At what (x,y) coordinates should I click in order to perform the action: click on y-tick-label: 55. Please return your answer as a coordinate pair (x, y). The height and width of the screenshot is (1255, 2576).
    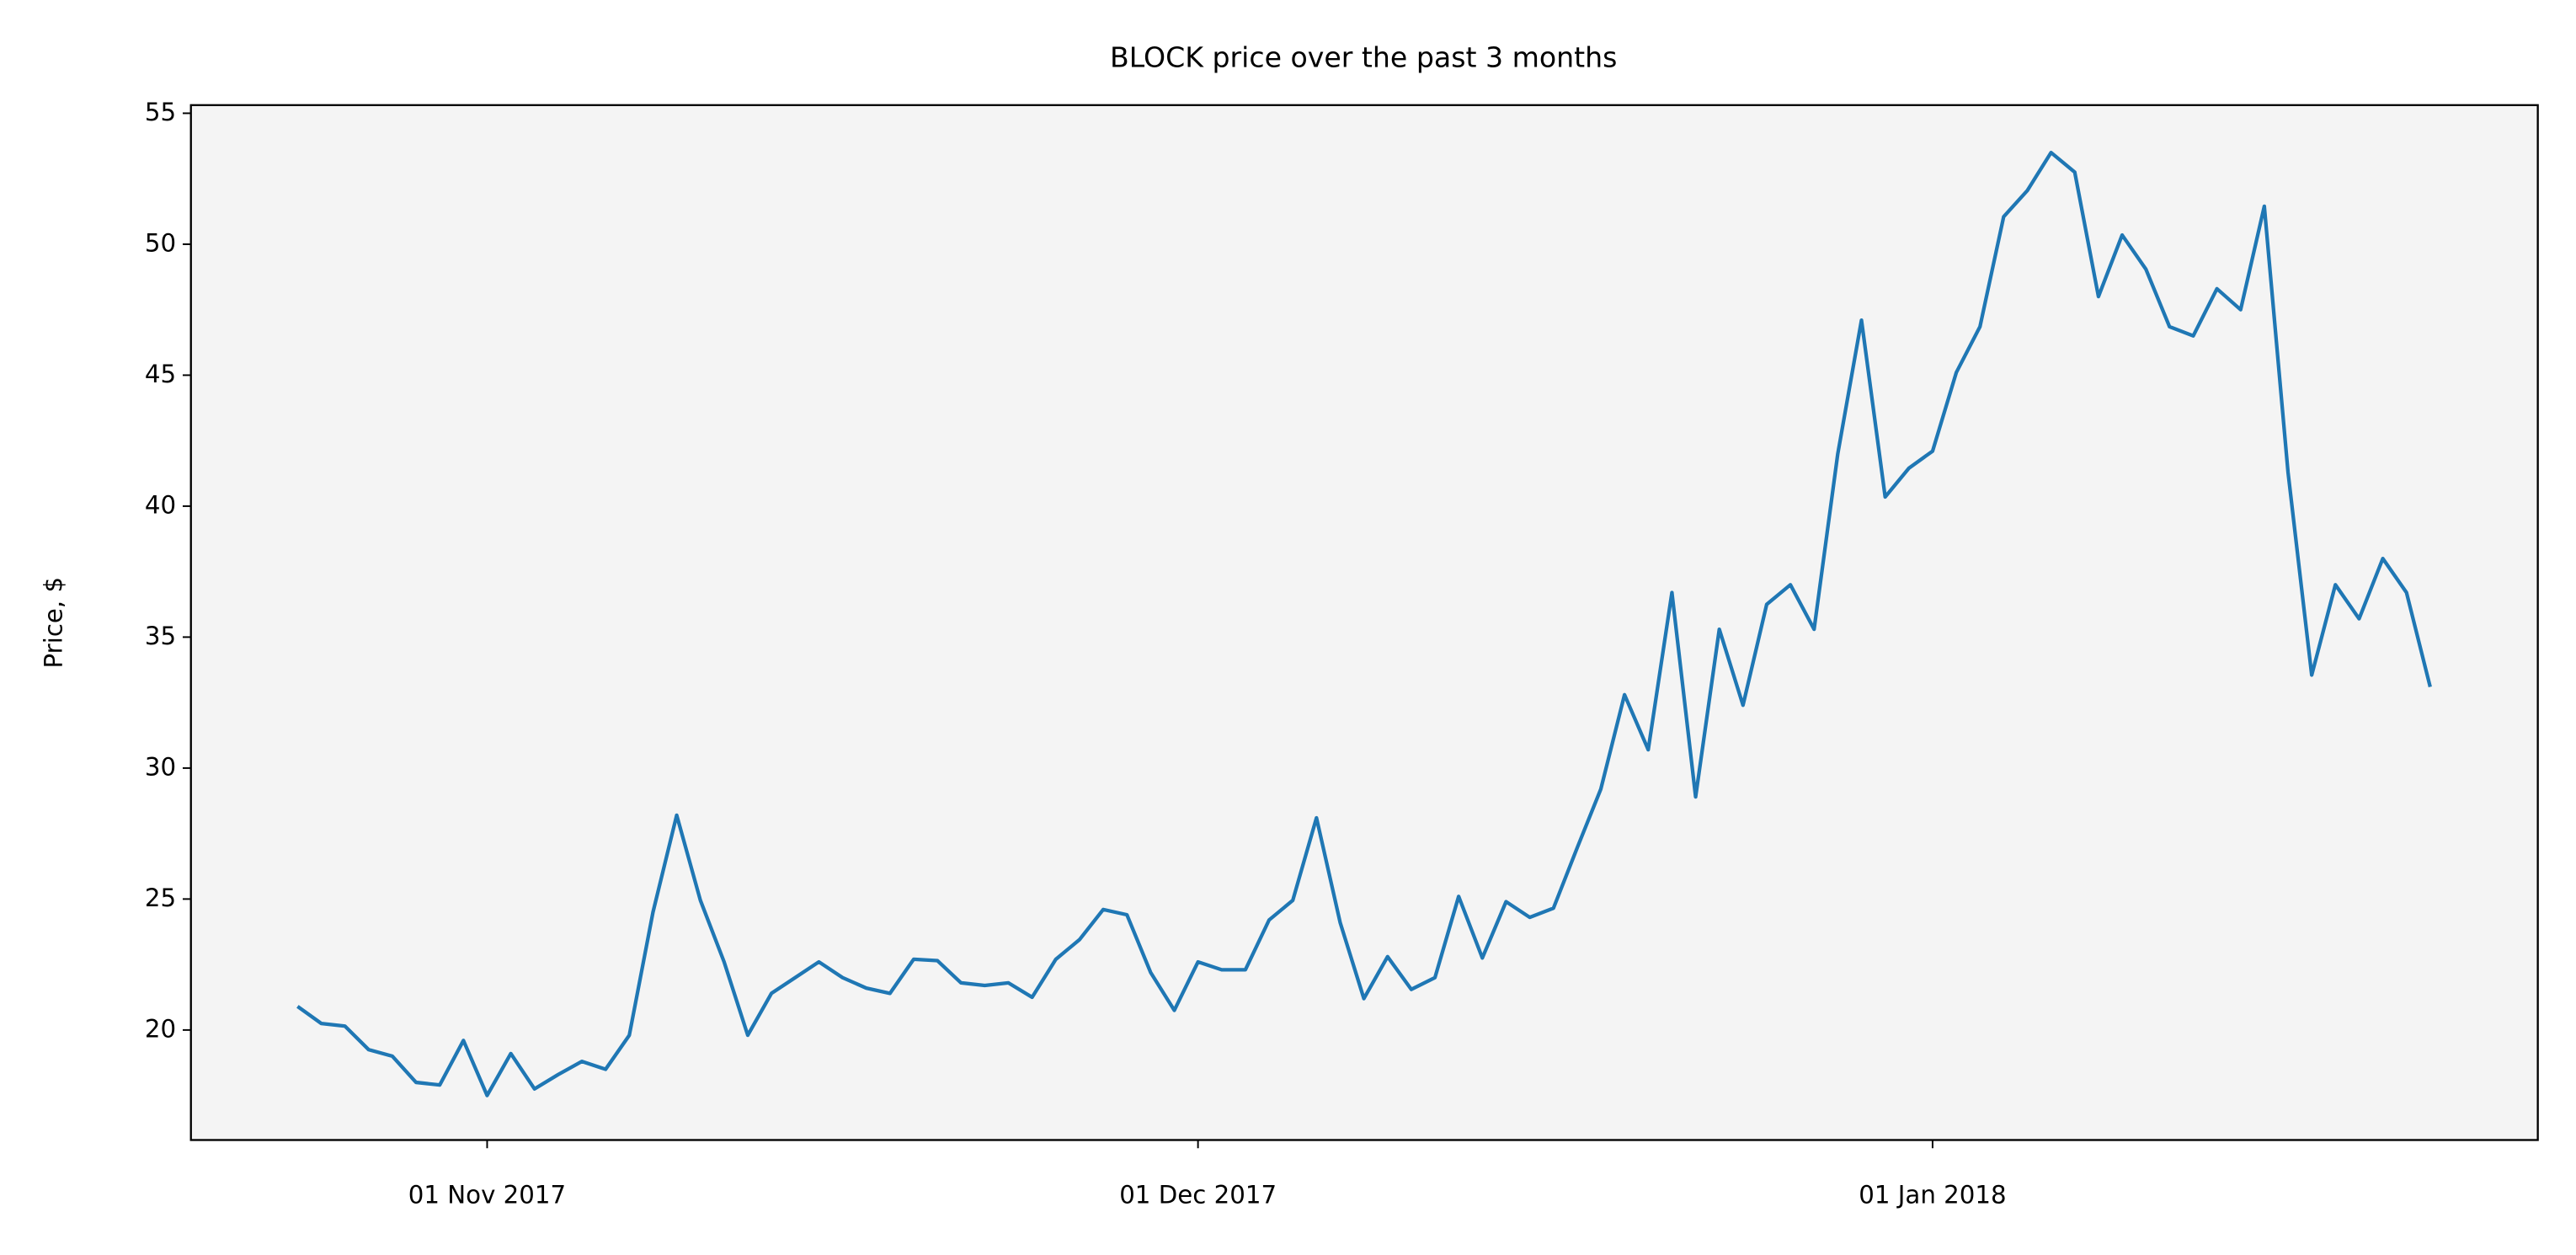
    Looking at the image, I should click on (160, 112).